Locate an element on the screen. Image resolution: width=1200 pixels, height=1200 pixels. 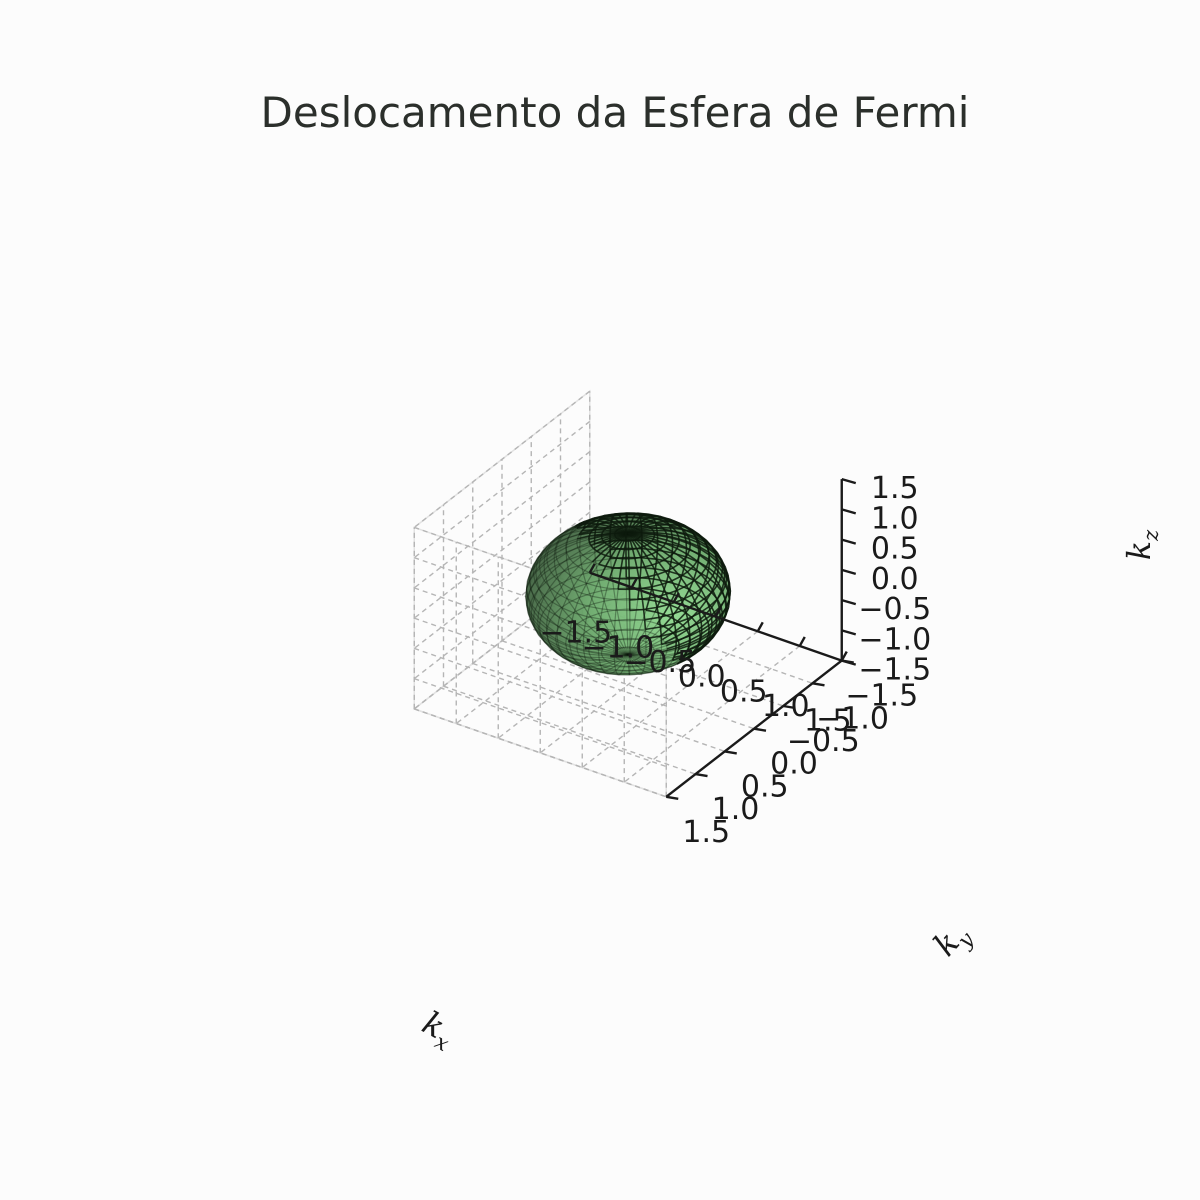
x-tick-mark is located at coordinates (592, 568).